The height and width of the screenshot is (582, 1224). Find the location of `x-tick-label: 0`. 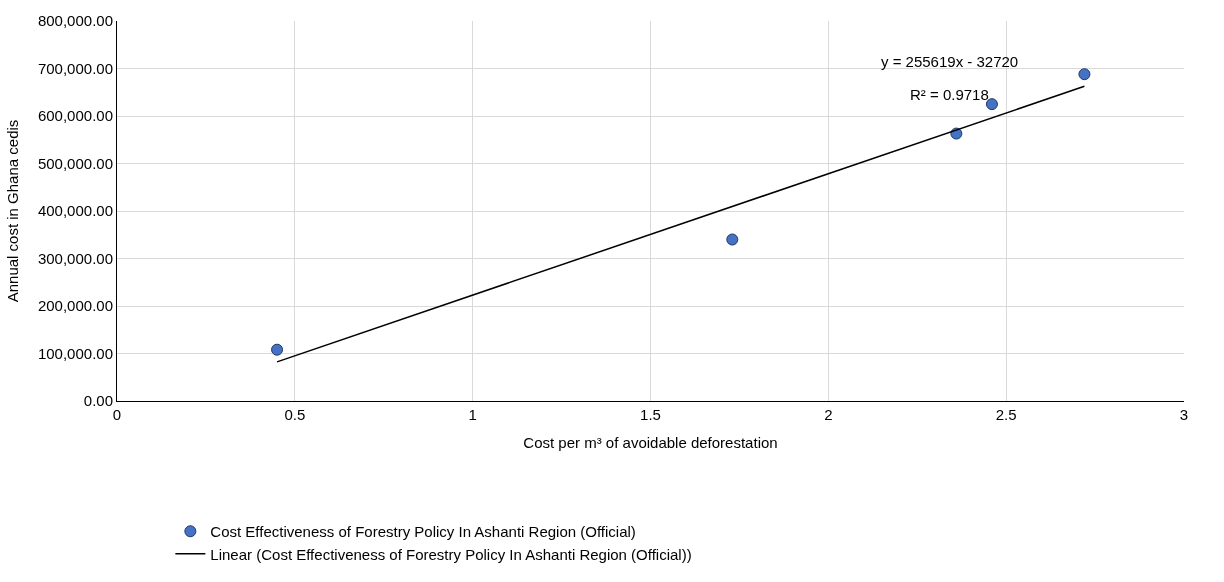

x-tick-label: 0 is located at coordinates (117, 414).